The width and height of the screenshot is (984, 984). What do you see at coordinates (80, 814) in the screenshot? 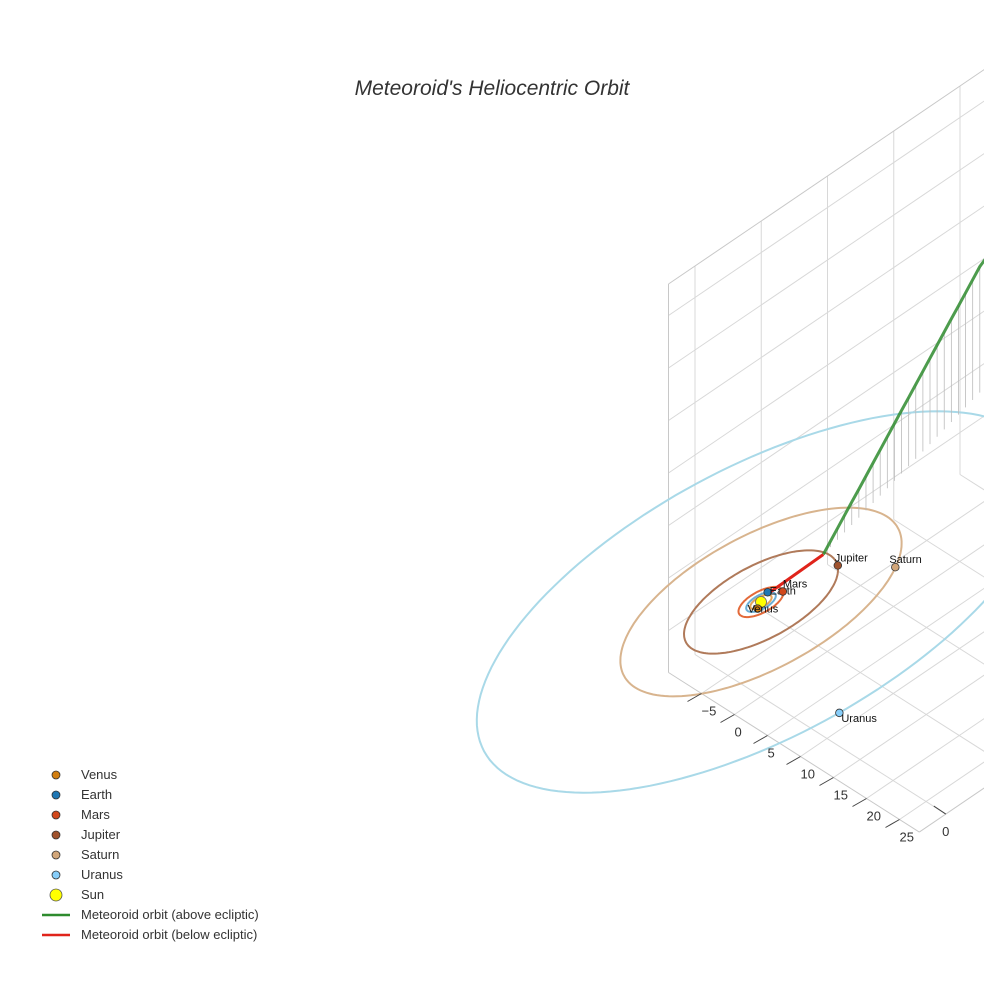
I see `legend-item-mars: Mars` at bounding box center [80, 814].